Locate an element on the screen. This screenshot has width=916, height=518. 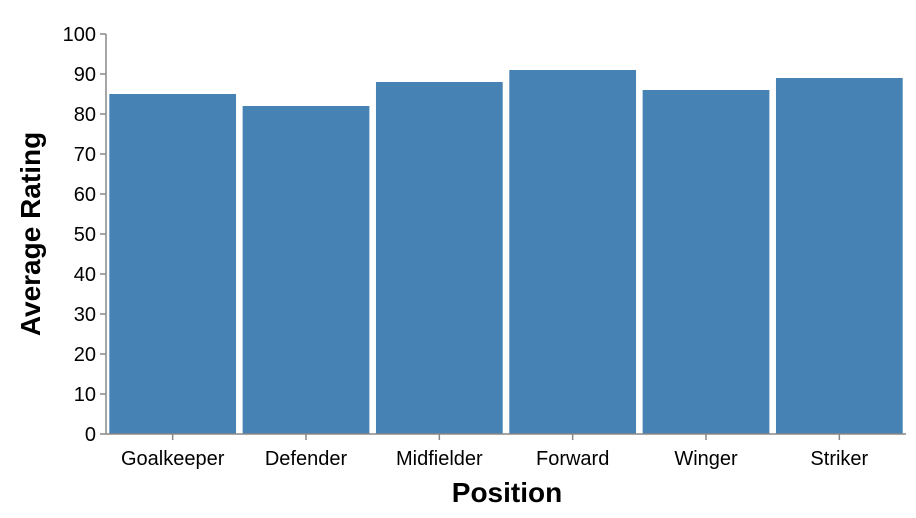
y-tick-label-90: 90 is located at coordinates (85, 75).